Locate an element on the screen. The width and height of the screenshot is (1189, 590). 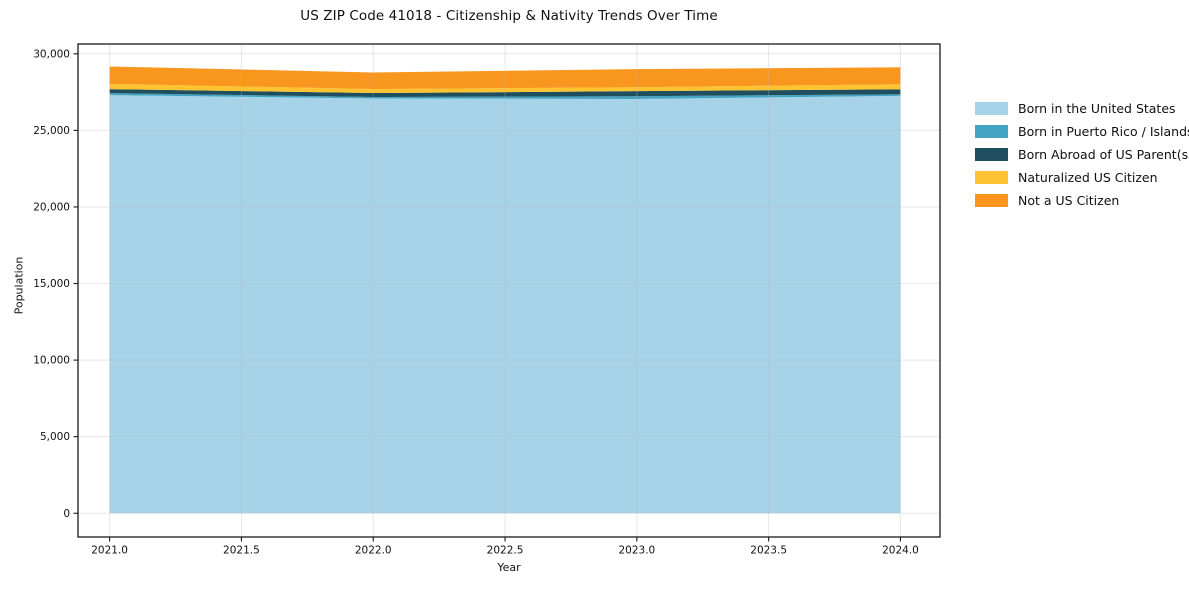
legend-swatch-naturalized is located at coordinates (991, 177).